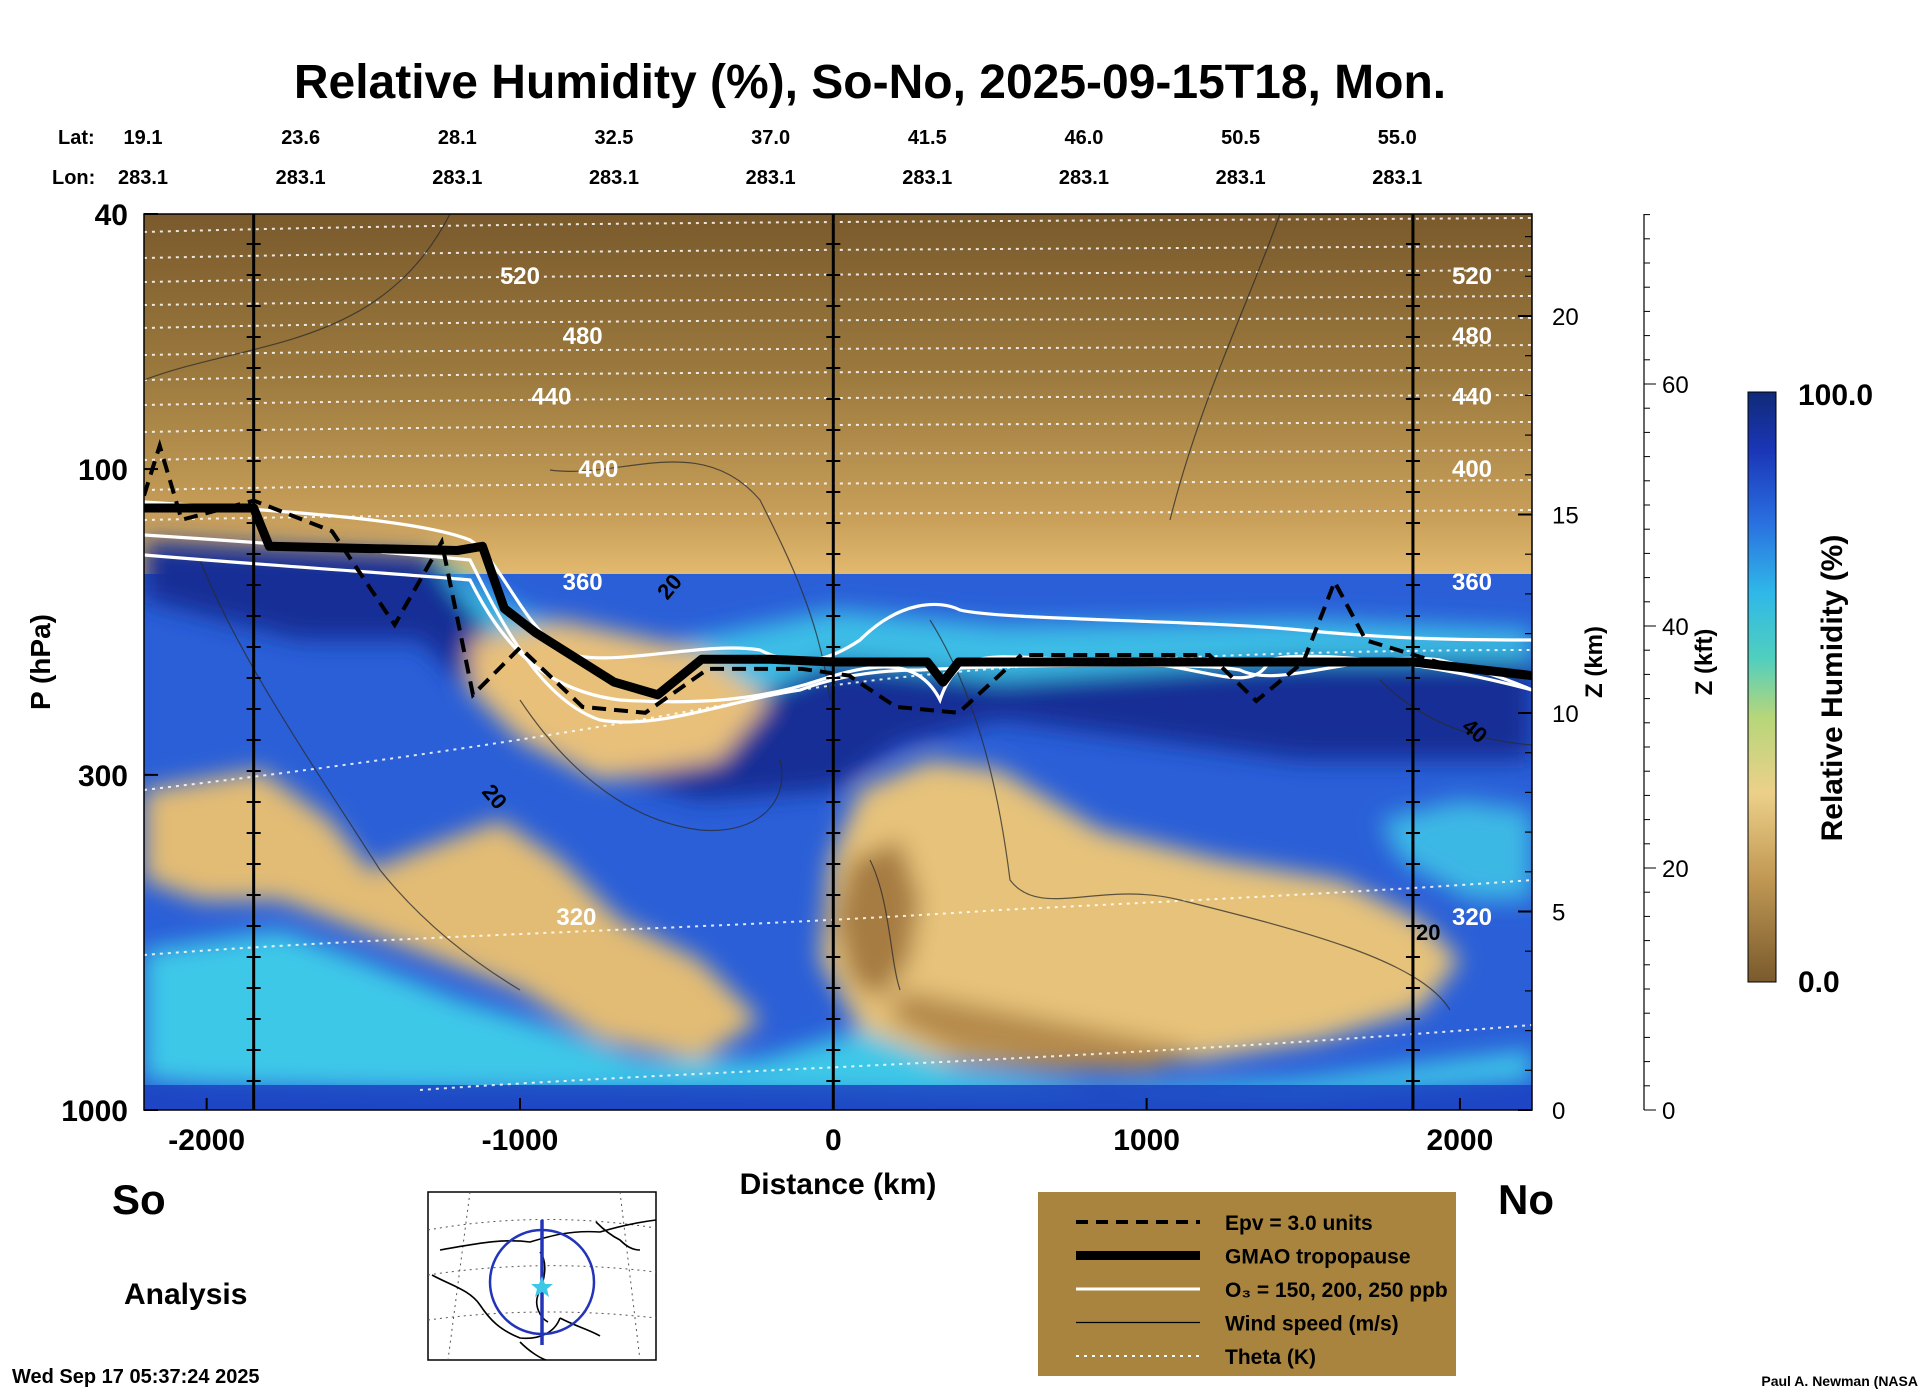 Image resolution: width=1926 pixels, height=1394 pixels. I want to click on inset-map-center-star-icon, so click(542, 1286).